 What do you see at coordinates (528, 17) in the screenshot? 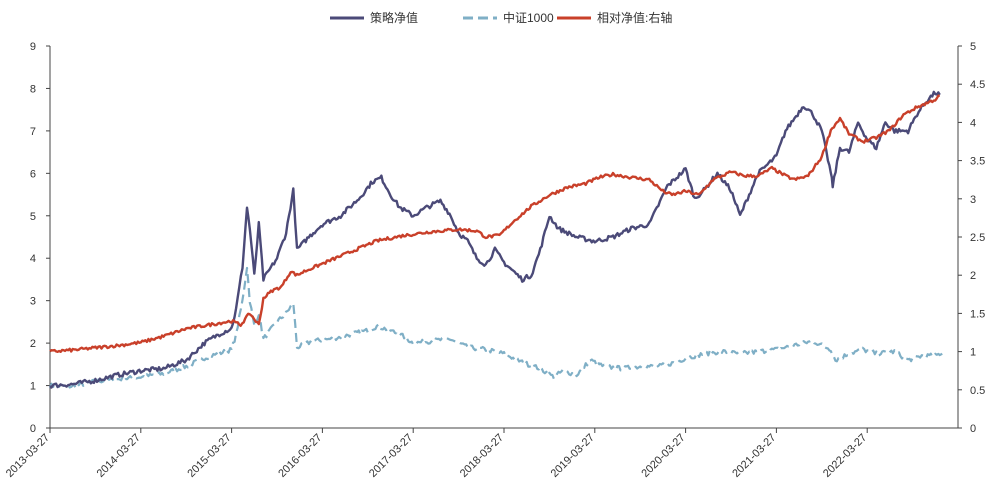
I see `legend-label-1: 中证1000` at bounding box center [528, 17].